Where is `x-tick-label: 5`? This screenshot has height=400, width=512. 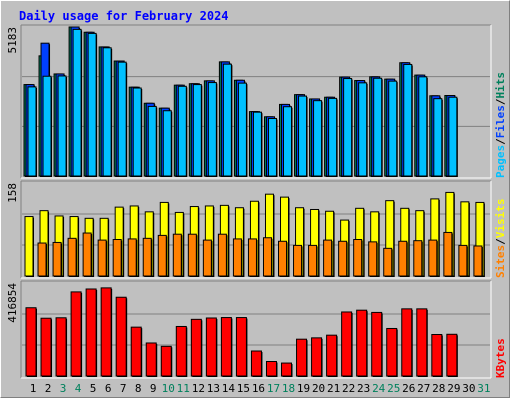 x-tick-label: 5 is located at coordinates (93, 388).